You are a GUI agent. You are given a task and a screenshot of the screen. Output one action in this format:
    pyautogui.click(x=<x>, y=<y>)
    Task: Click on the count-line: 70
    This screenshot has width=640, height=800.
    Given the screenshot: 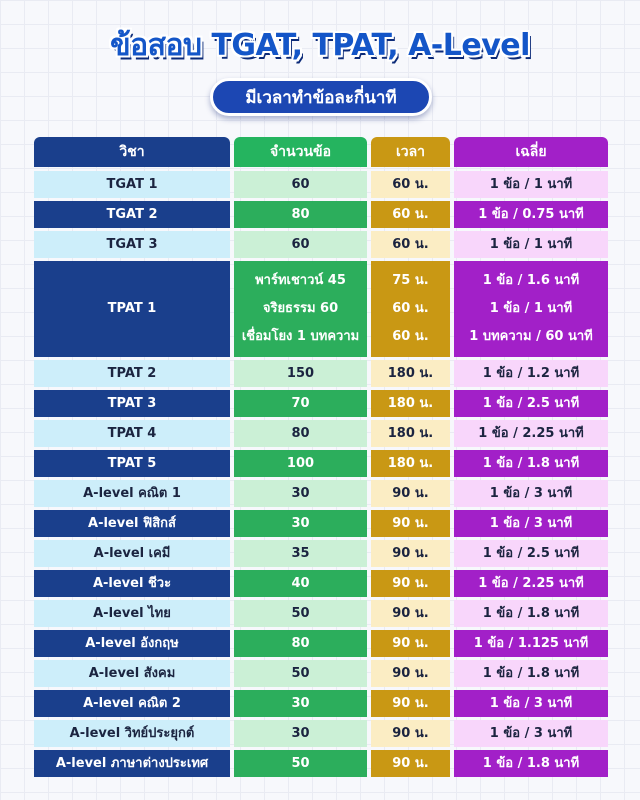 What is the action you would take?
    pyautogui.click(x=300, y=403)
    